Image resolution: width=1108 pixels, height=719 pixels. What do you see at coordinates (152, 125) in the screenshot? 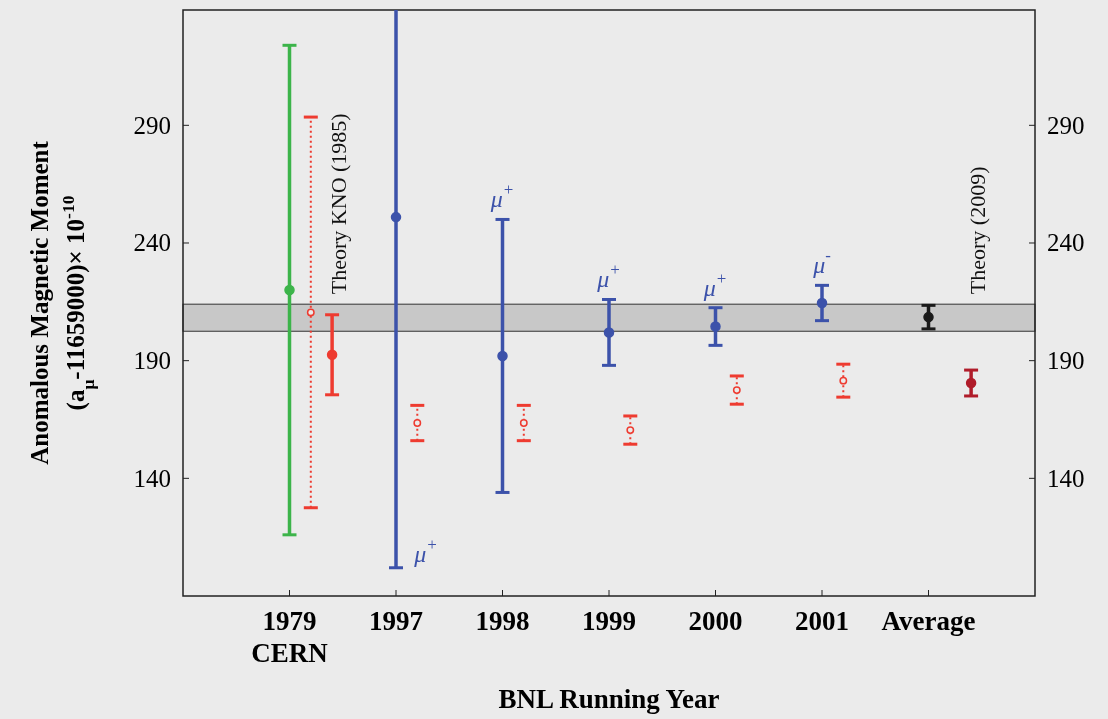
I see `y-tick-label: 290` at bounding box center [152, 125].